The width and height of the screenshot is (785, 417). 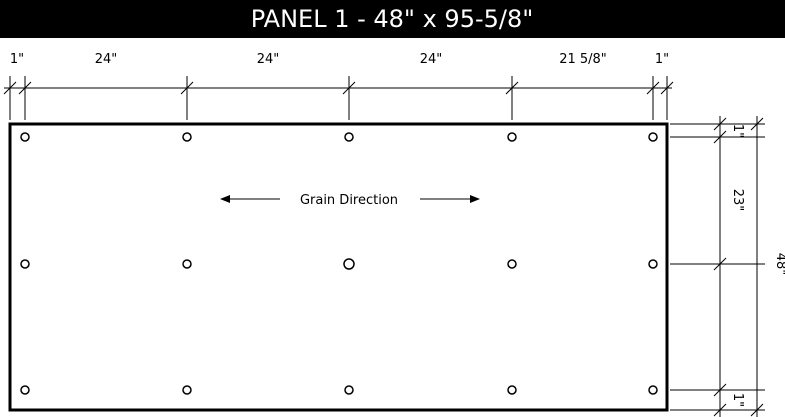 I want to click on title: PANEL 1 - 48" x 95-5/8", so click(x=392, y=19).